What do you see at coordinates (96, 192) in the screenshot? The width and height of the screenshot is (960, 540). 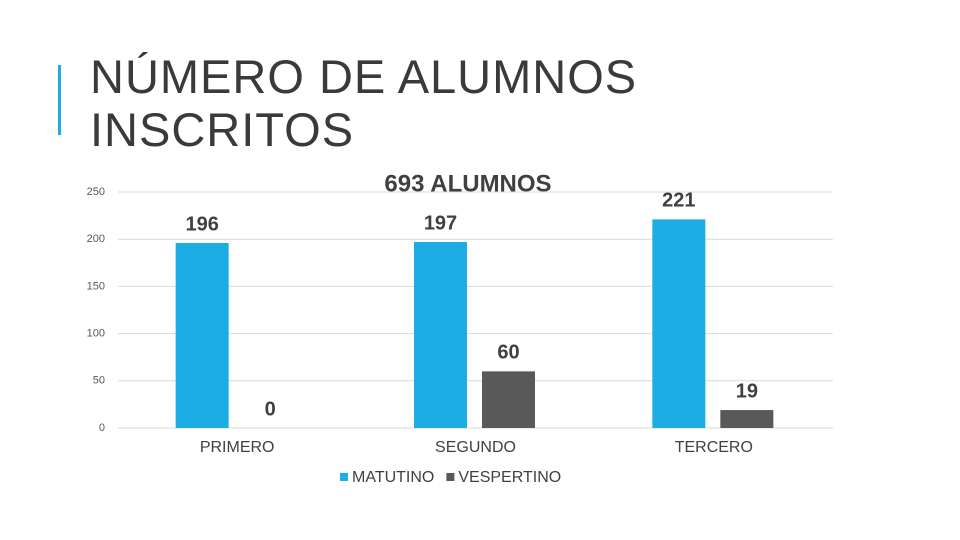 I see `y-tick-label: 250` at bounding box center [96, 192].